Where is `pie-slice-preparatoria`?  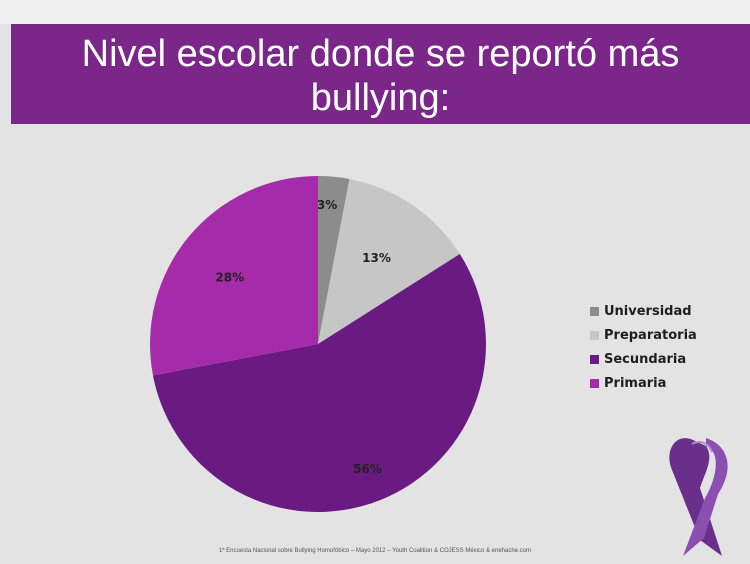
pie-slice-preparatoria is located at coordinates (389, 261).